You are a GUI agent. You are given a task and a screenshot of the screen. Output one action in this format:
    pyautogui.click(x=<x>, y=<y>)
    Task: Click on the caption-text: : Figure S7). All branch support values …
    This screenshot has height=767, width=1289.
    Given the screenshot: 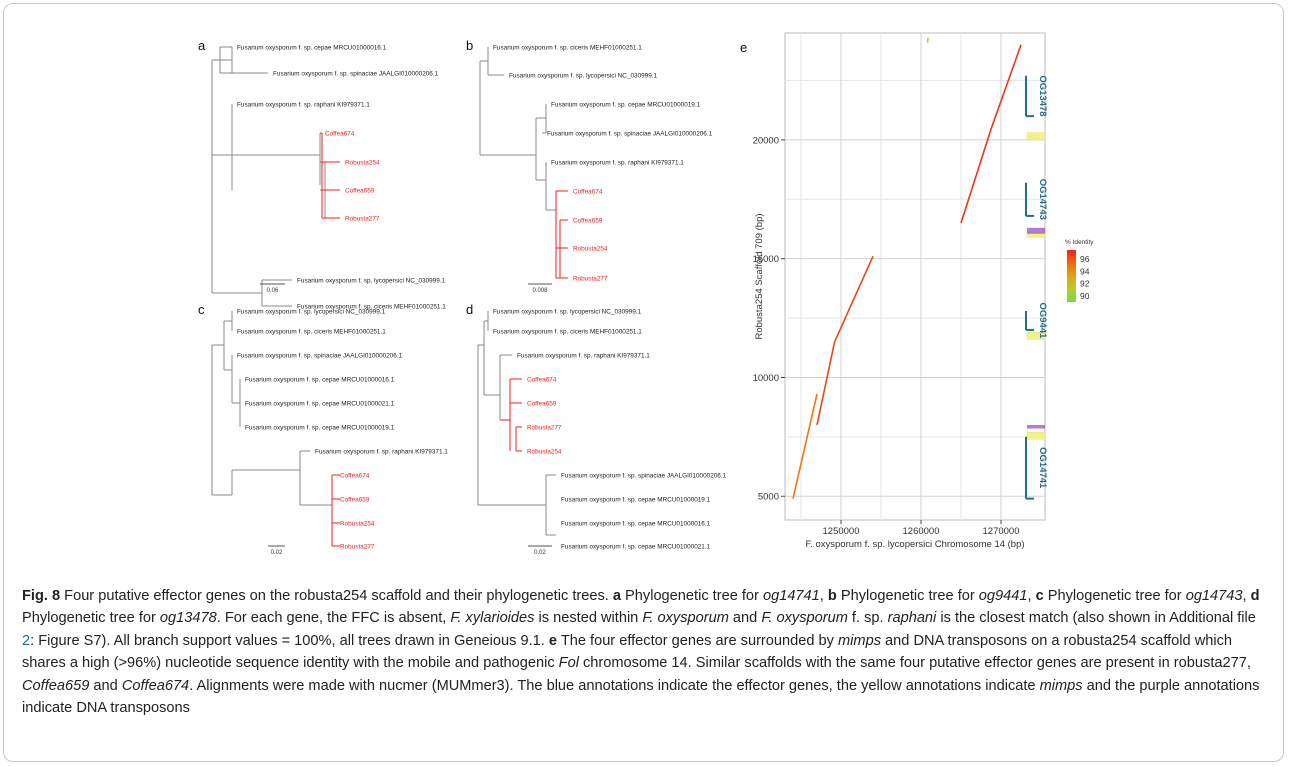 What is the action you would take?
    pyautogui.click(x=289, y=640)
    